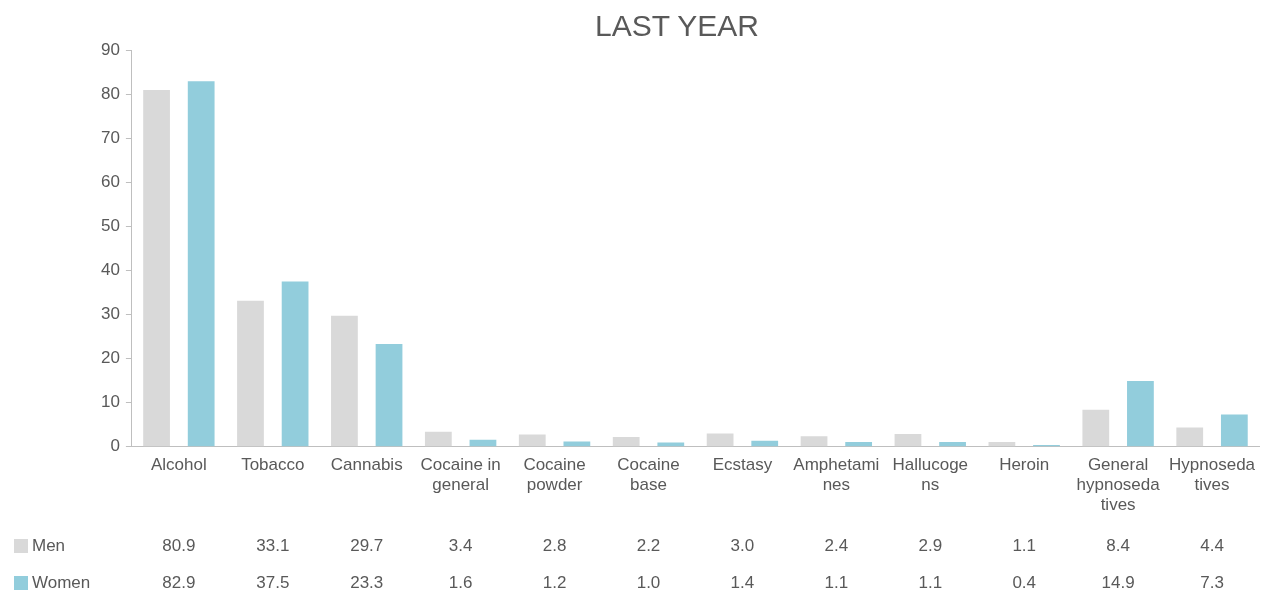 The width and height of the screenshot is (1267, 604). Describe the element at coordinates (742, 545) in the screenshot. I see `data-label: 3.0` at that location.